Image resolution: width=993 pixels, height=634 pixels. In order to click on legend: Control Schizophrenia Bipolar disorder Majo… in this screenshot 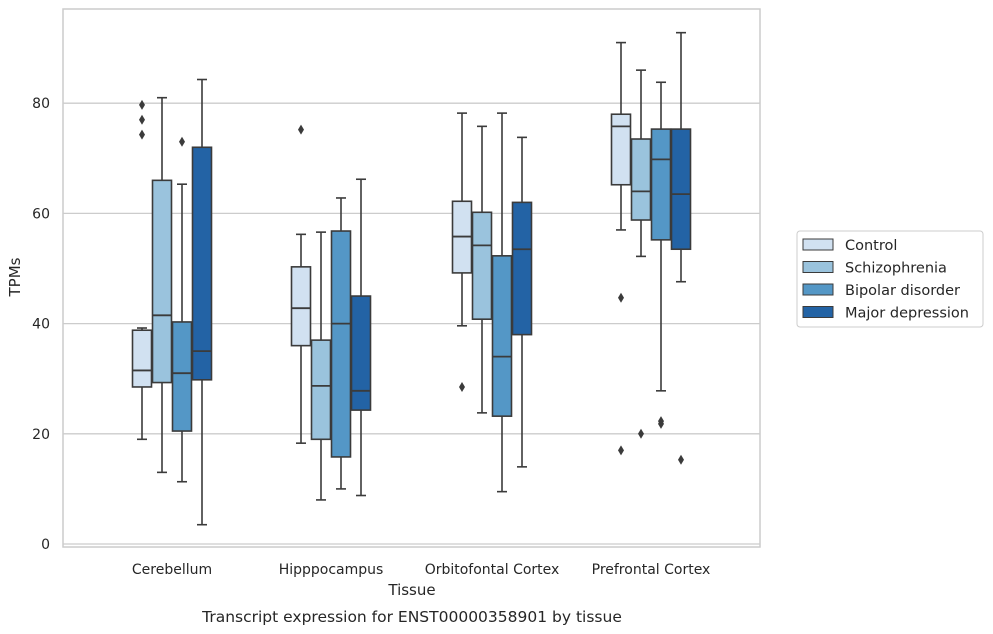, I will do `click(890, 279)`.